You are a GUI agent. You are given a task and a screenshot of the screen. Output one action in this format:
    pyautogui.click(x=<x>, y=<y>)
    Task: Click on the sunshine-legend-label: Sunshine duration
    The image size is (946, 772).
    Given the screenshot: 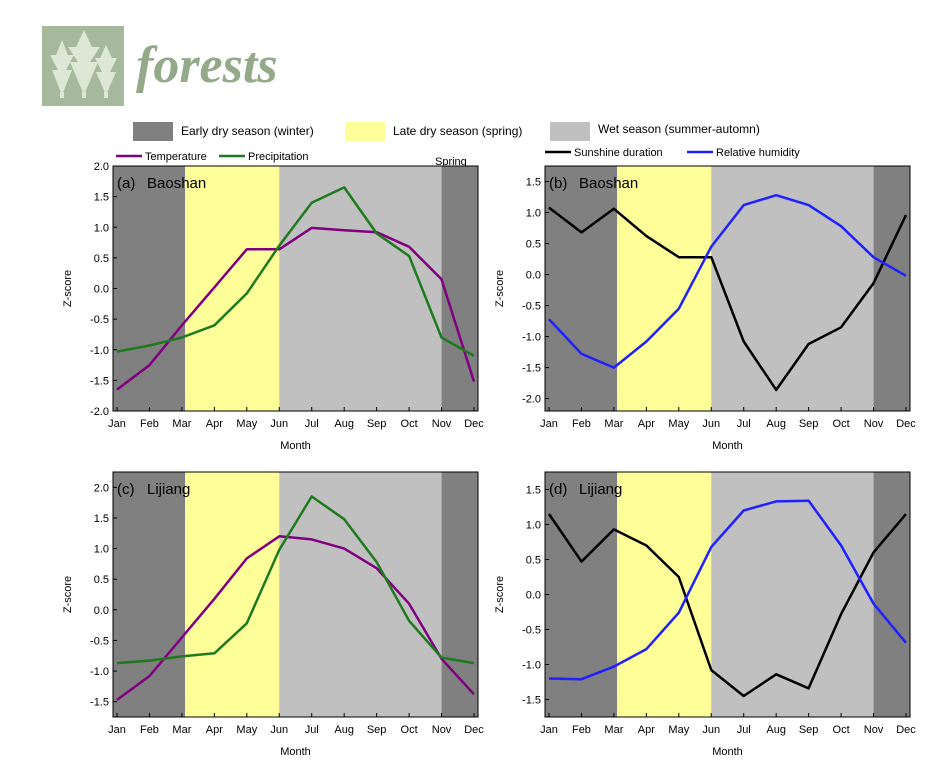 What is the action you would take?
    pyautogui.click(x=618, y=153)
    